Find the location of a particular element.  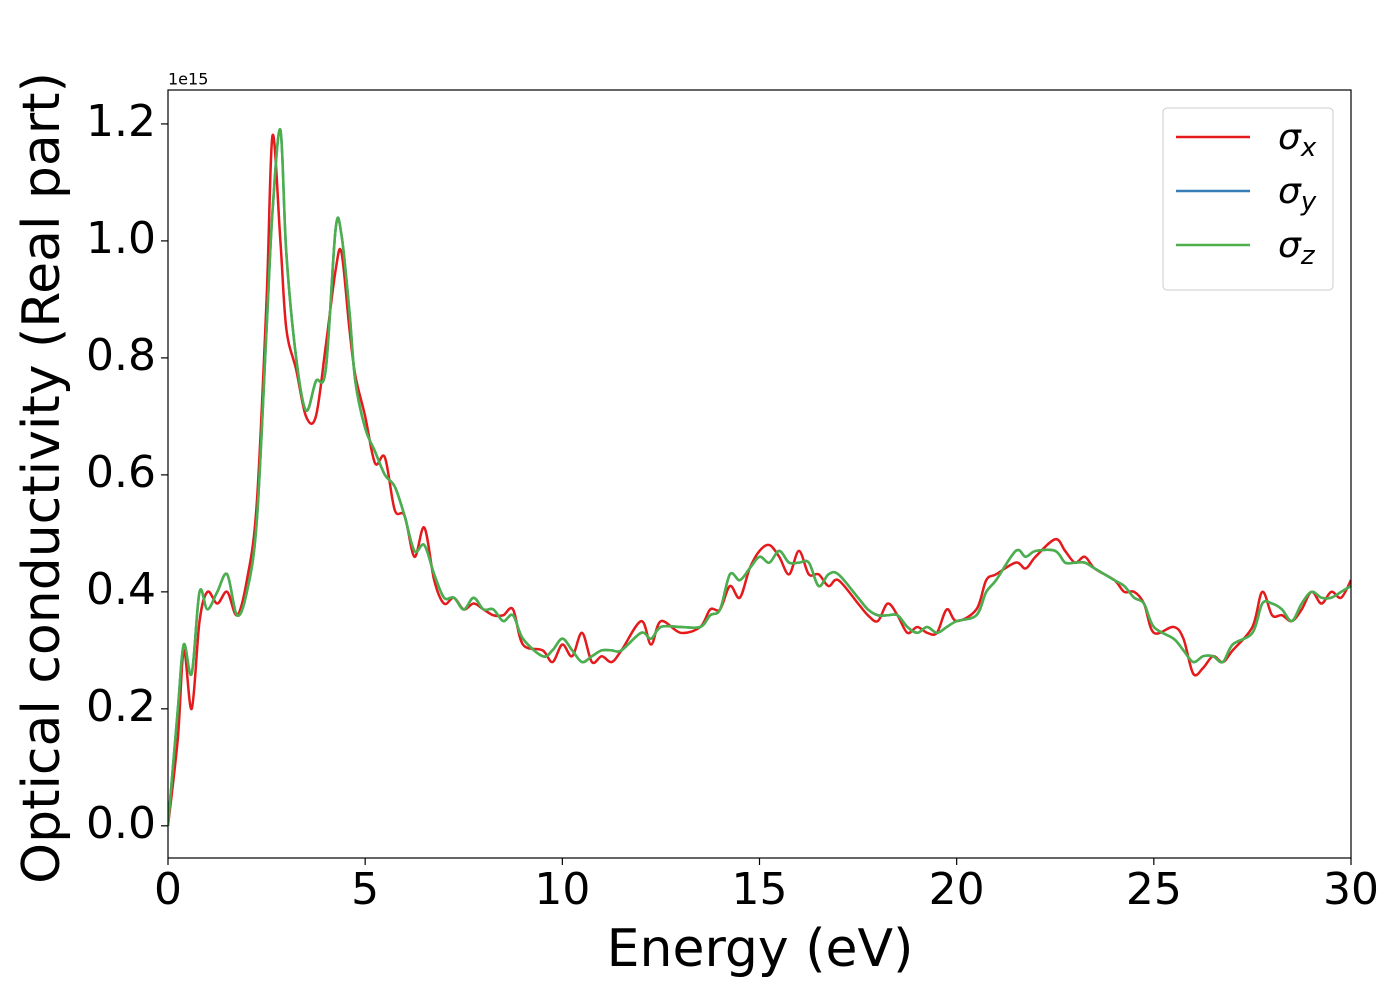

x-tick-label: 10 is located at coordinates (562, 889).